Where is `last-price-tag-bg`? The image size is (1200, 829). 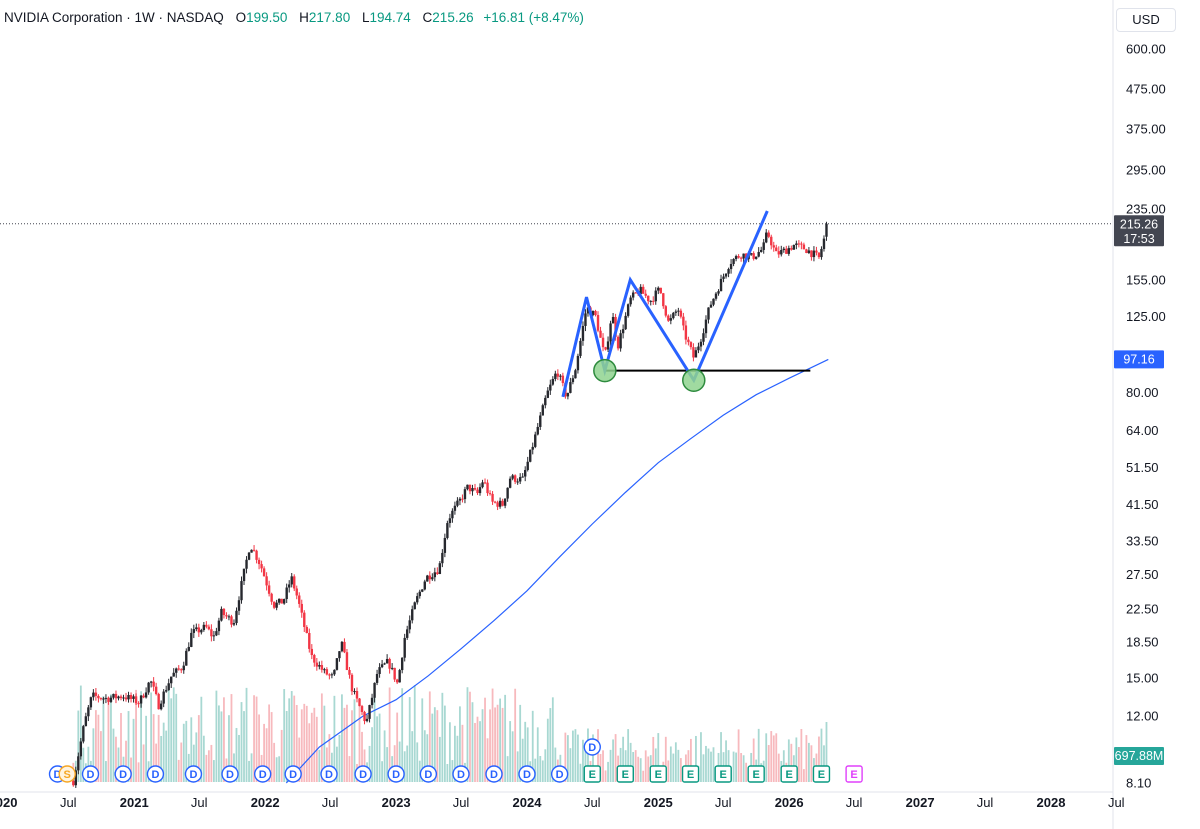
last-price-tag-bg is located at coordinates (1139, 231).